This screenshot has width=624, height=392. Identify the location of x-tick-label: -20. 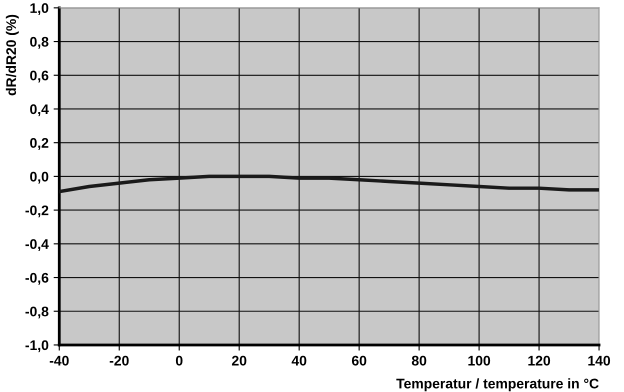
(119, 361).